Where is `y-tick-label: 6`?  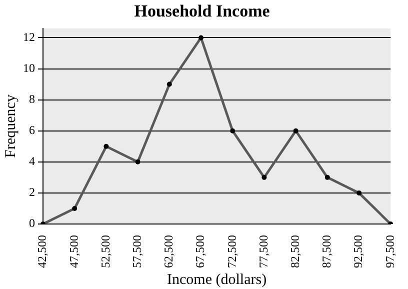
y-tick-label: 6 is located at coordinates (32, 130).